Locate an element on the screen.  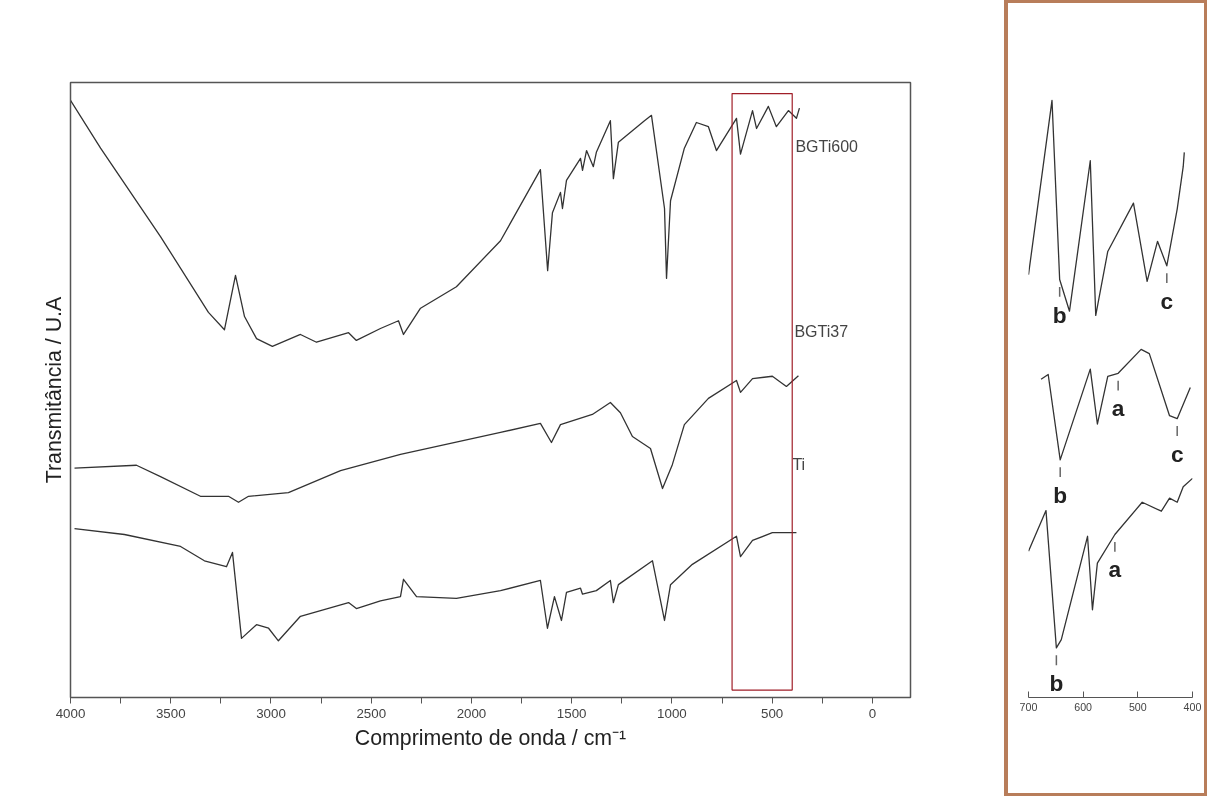
x-tick-label: 2000 is located at coordinates (471, 713).